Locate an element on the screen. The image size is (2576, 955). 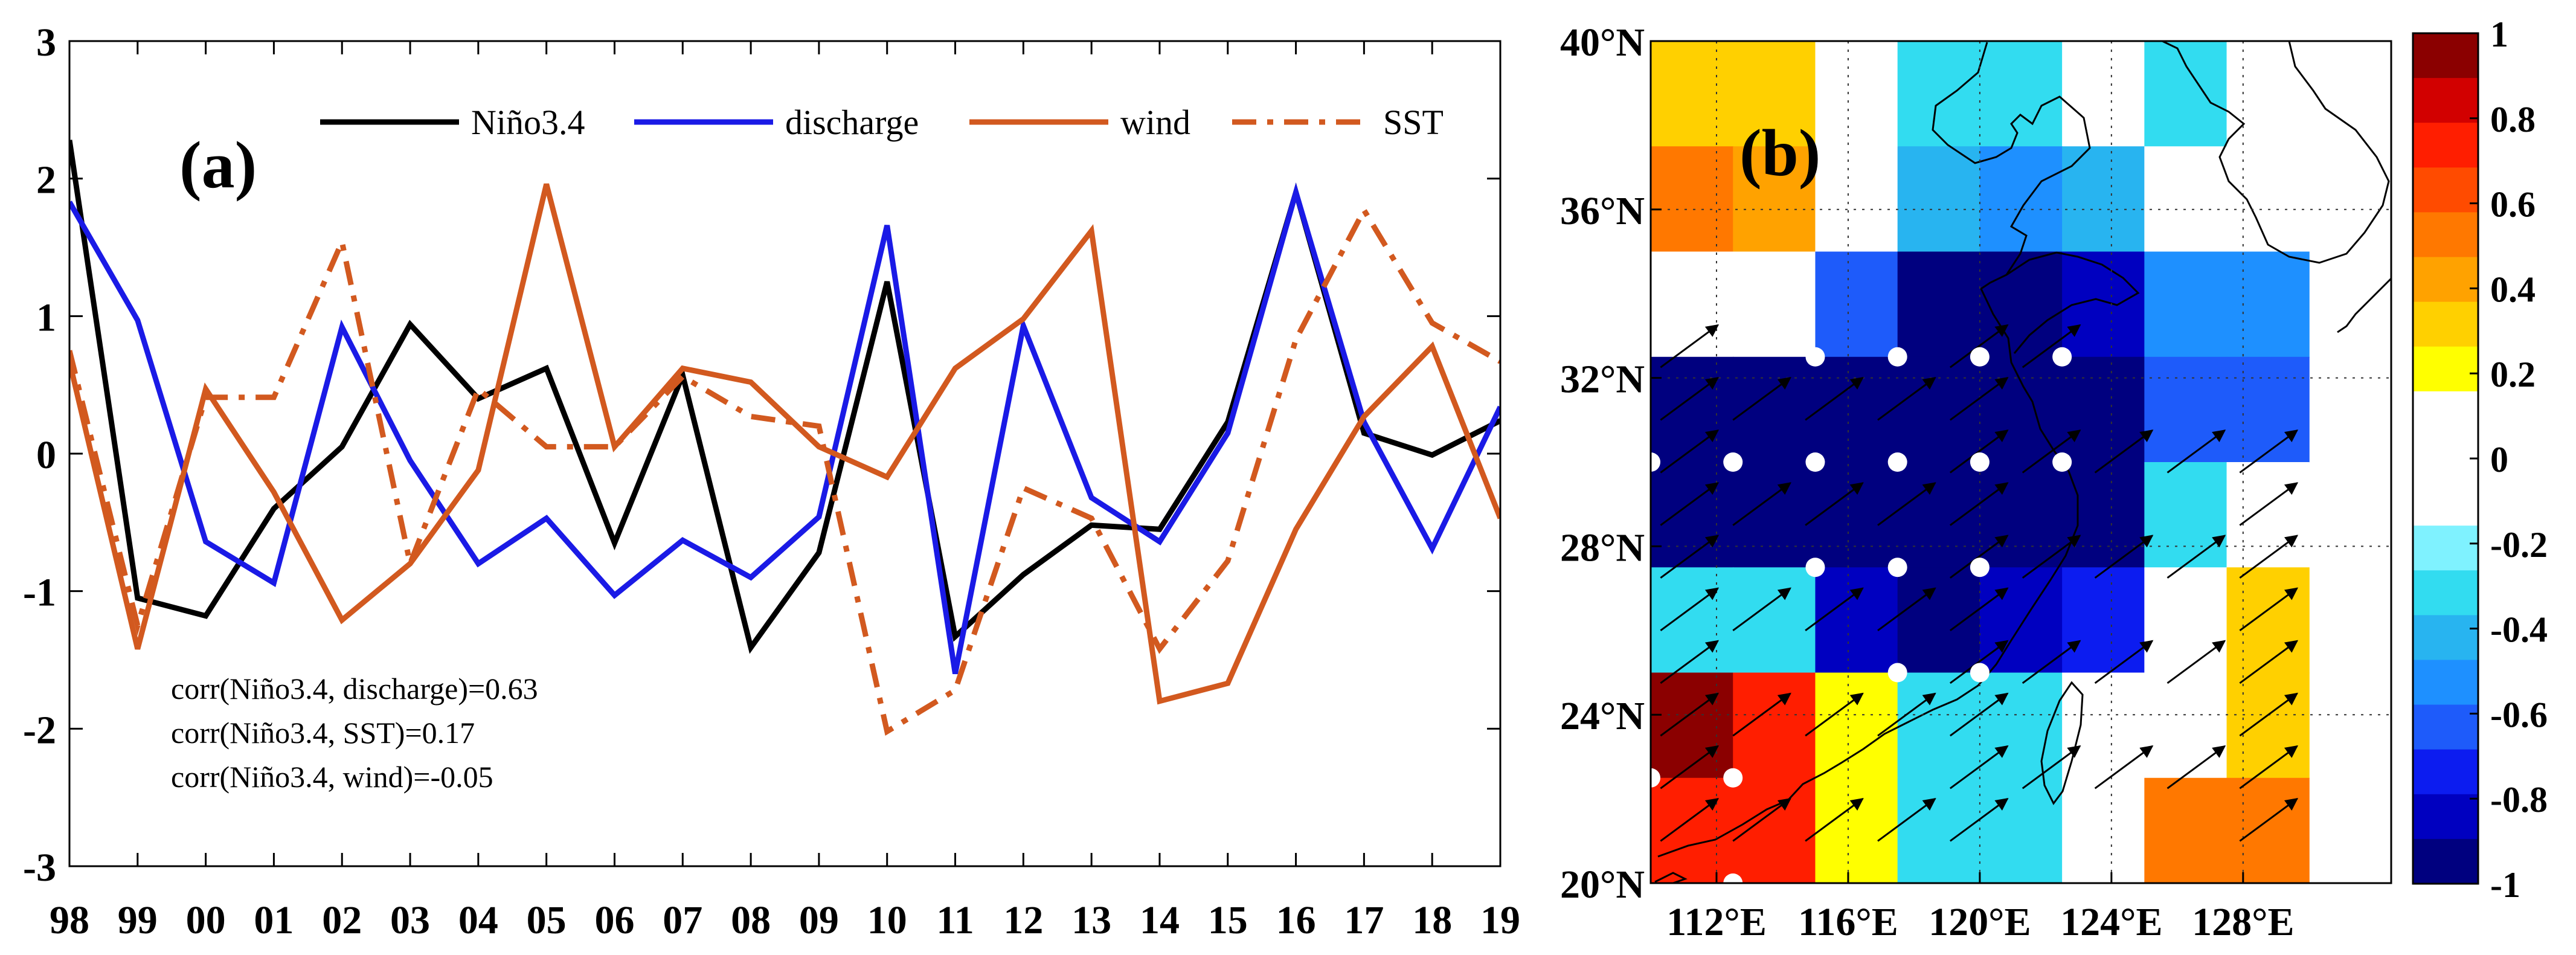
lat-tick-label: 40°N is located at coordinates (1602, 43).